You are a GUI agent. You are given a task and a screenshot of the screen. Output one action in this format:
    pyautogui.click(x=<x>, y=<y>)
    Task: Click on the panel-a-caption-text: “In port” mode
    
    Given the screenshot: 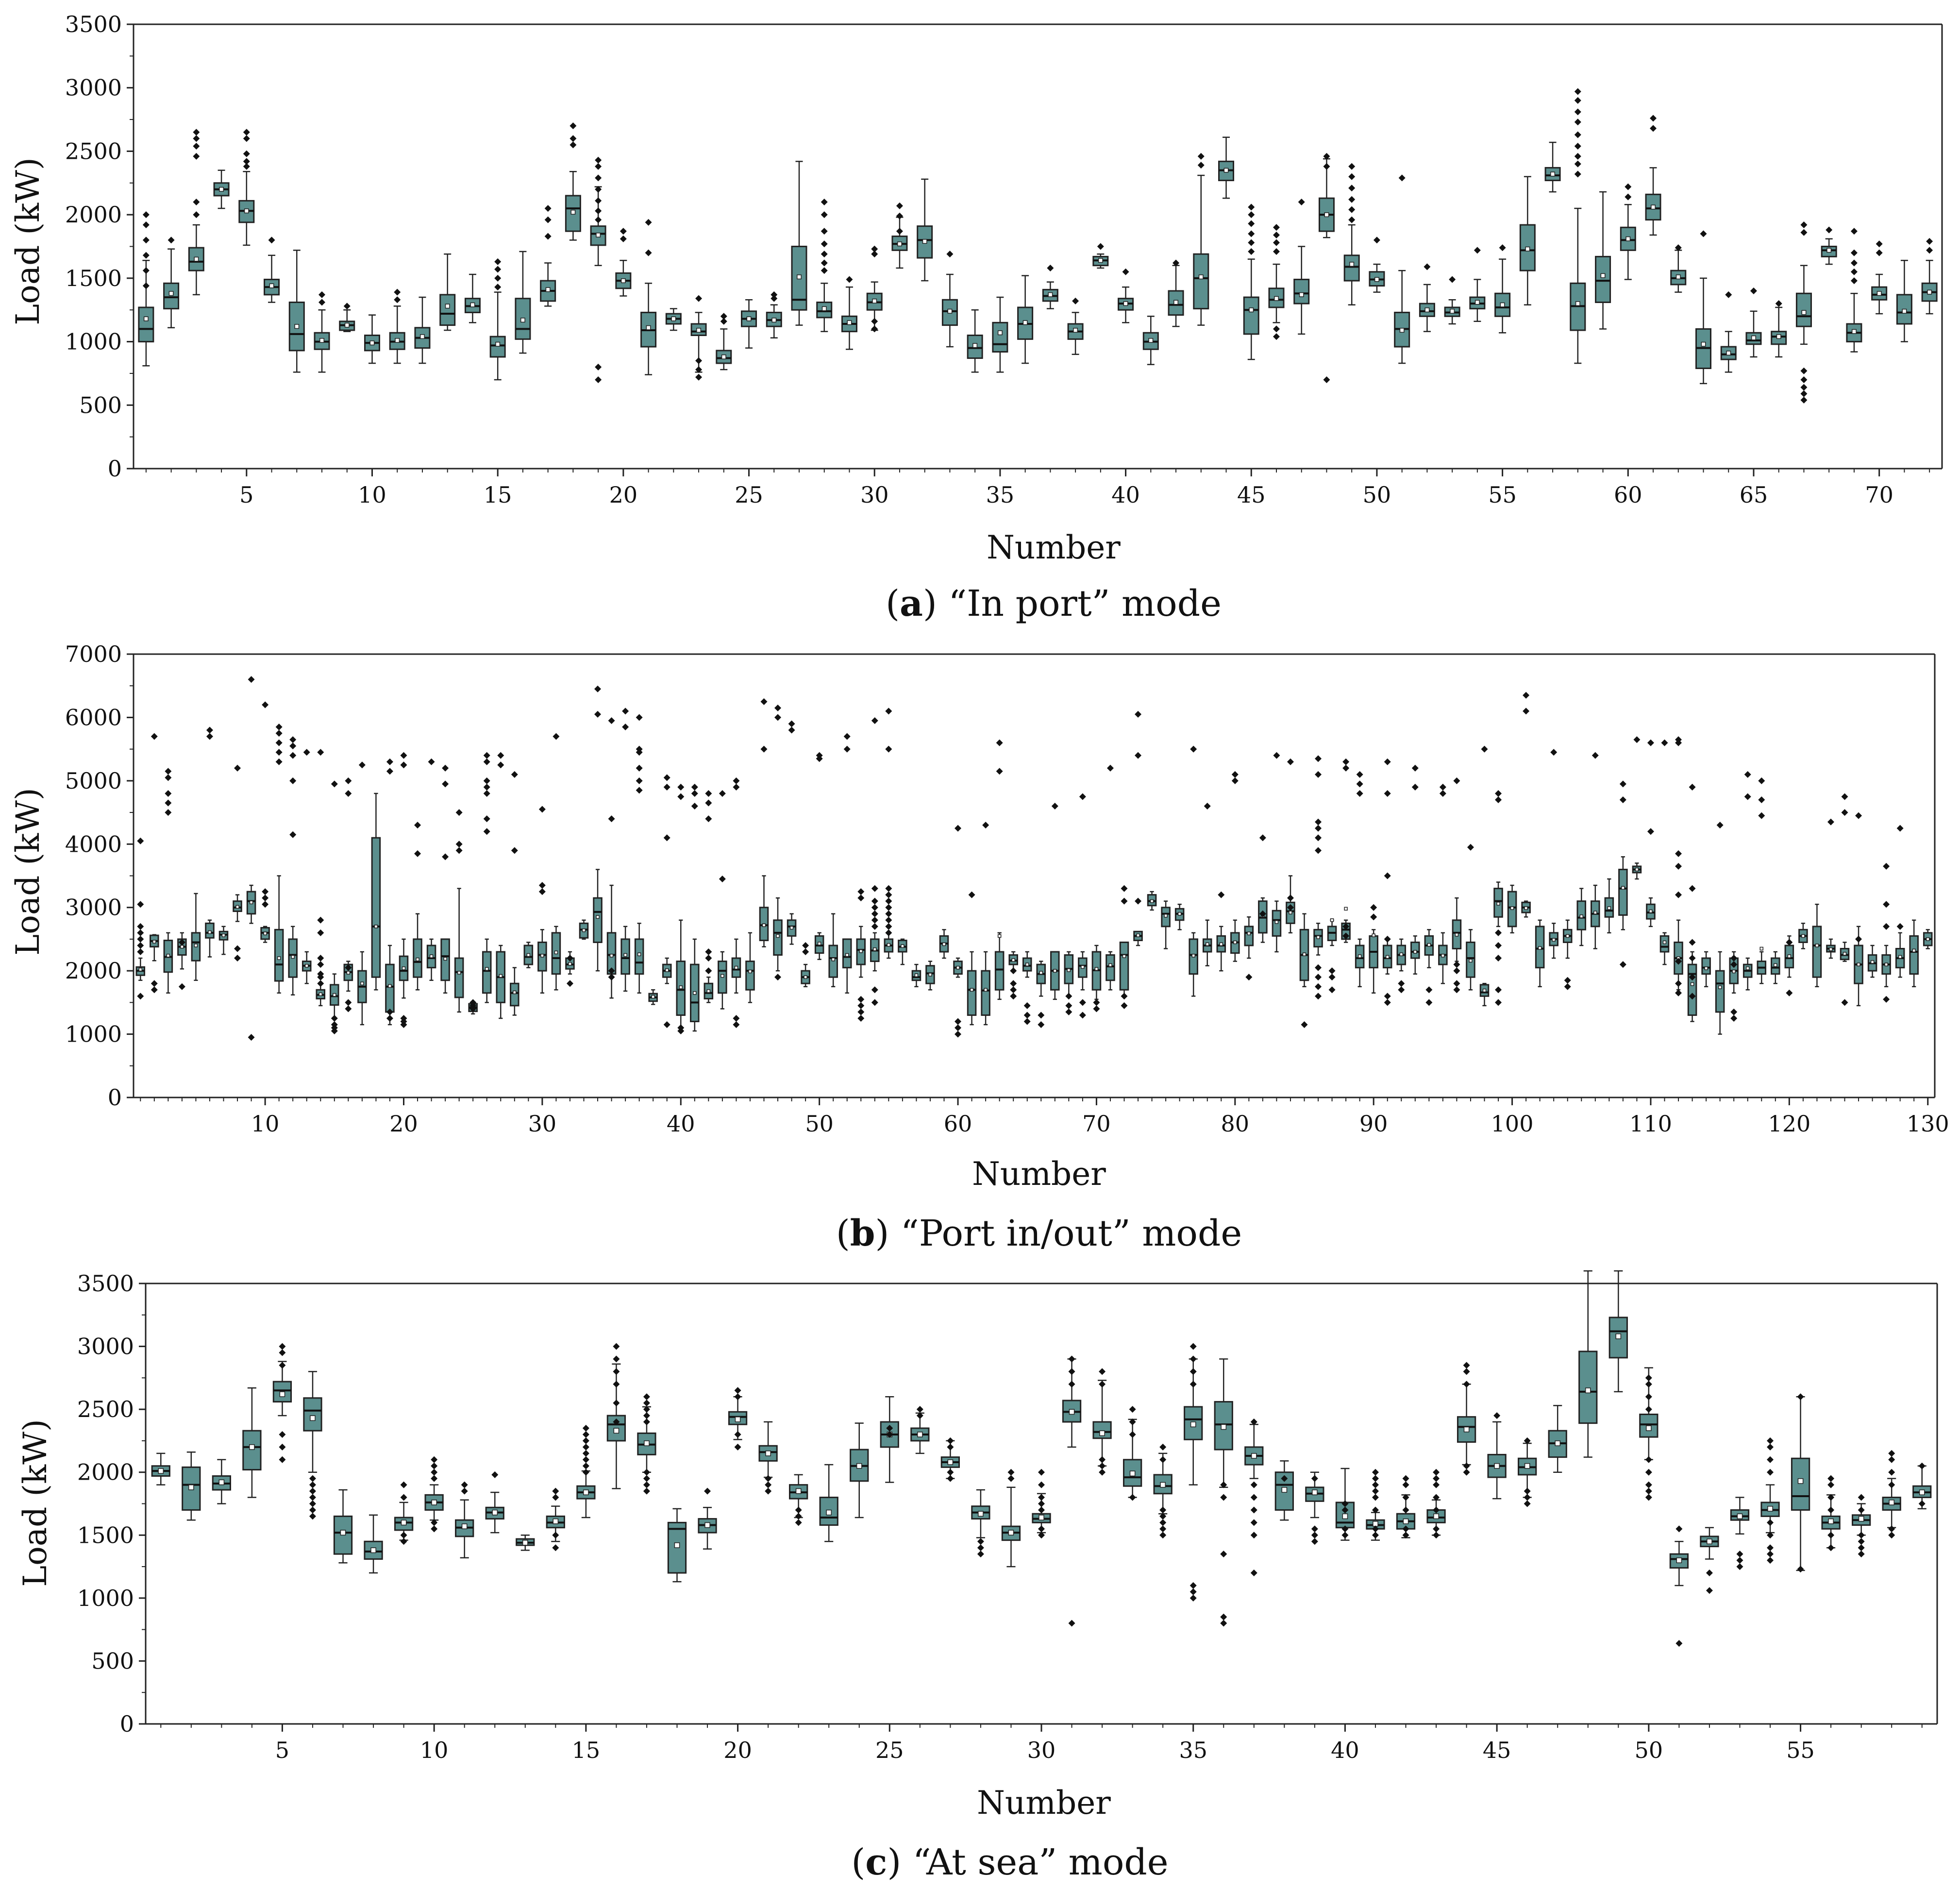 What is the action you would take?
    pyautogui.click(x=1085, y=603)
    